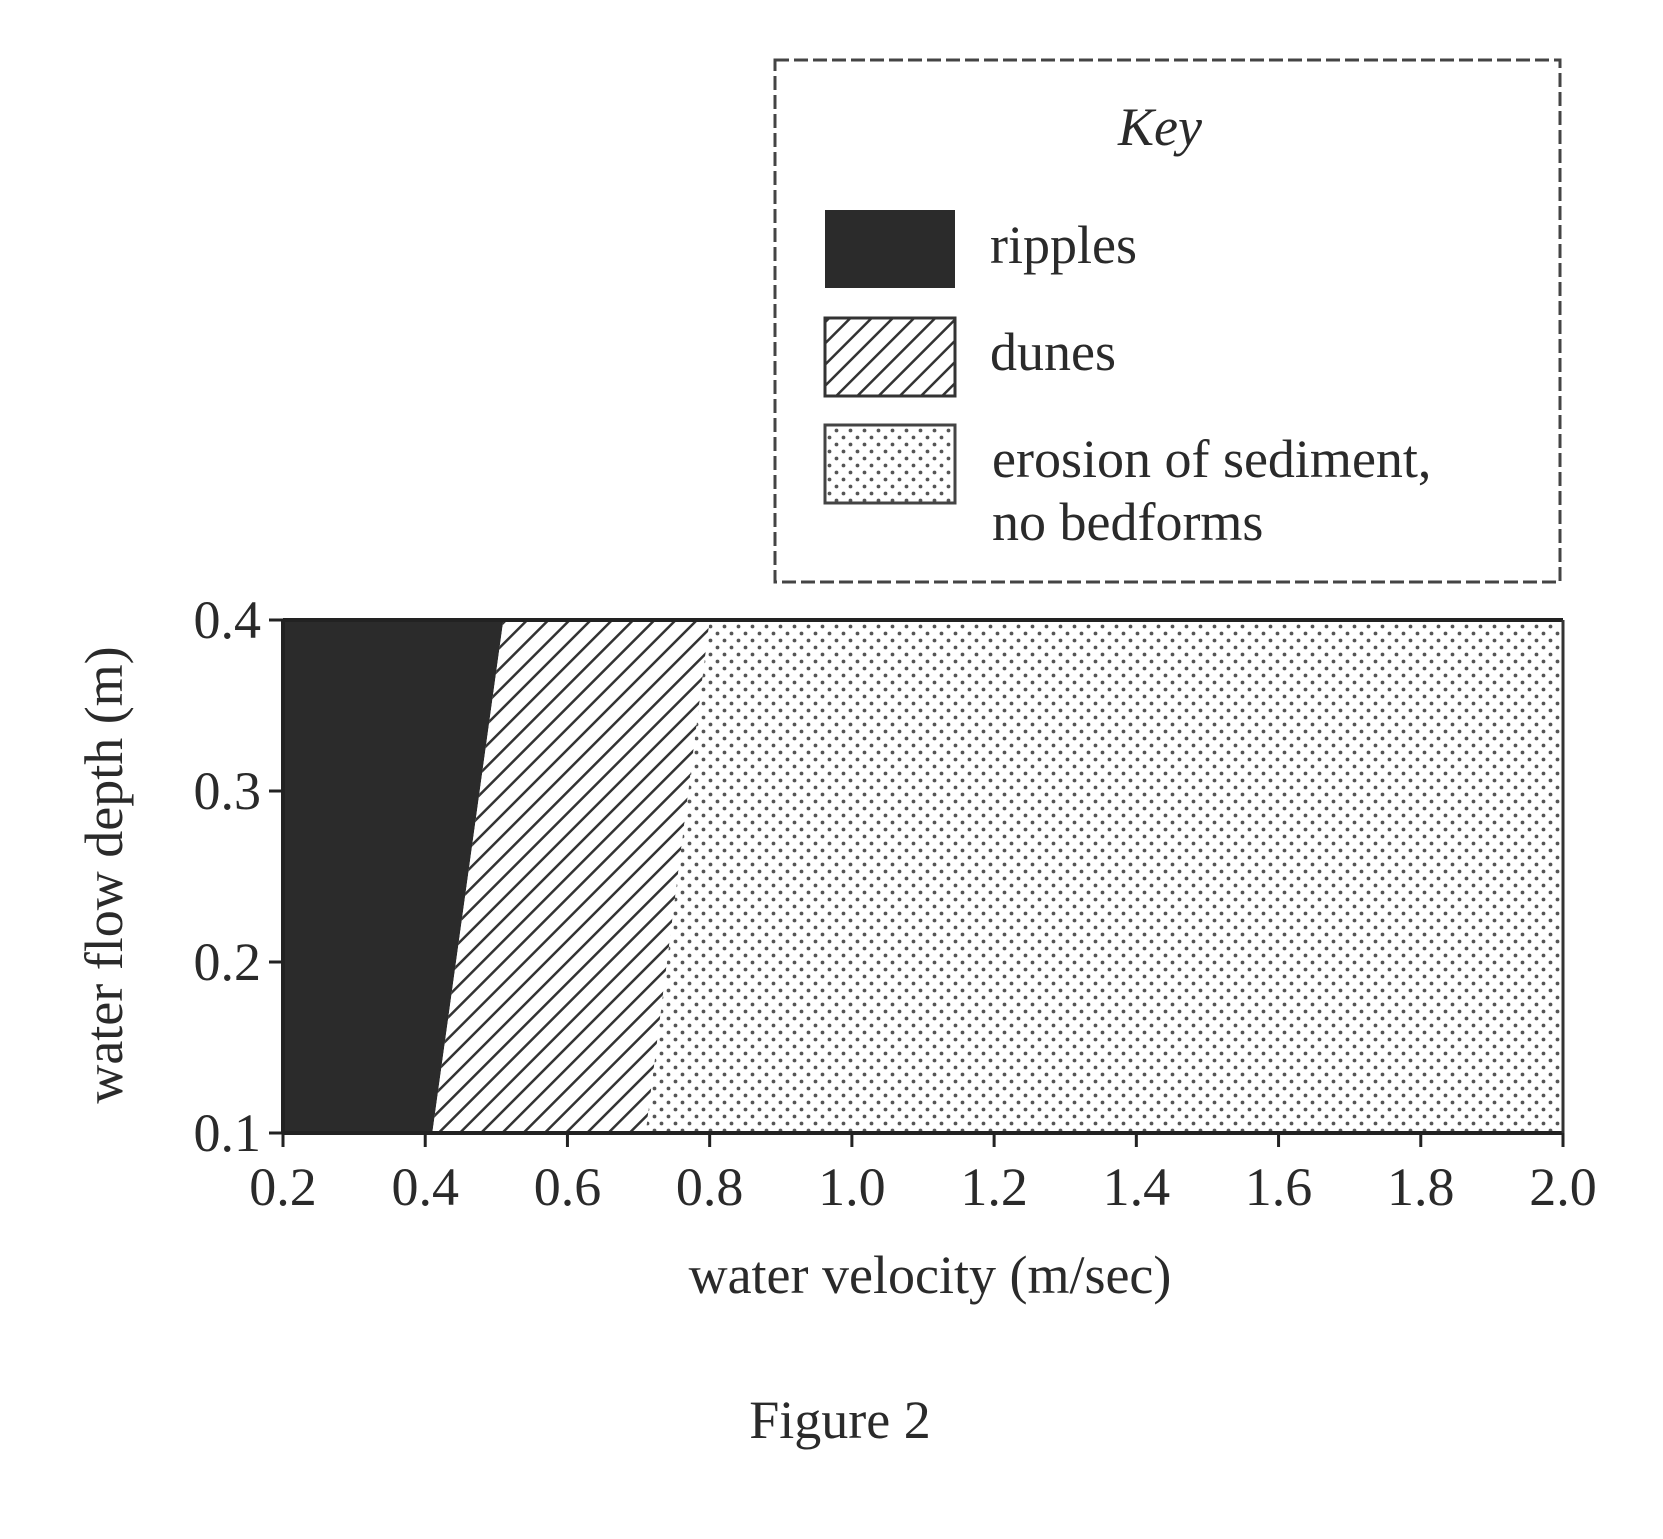  What do you see at coordinates (840, 1420) in the screenshot?
I see `figure-caption: Figure 2` at bounding box center [840, 1420].